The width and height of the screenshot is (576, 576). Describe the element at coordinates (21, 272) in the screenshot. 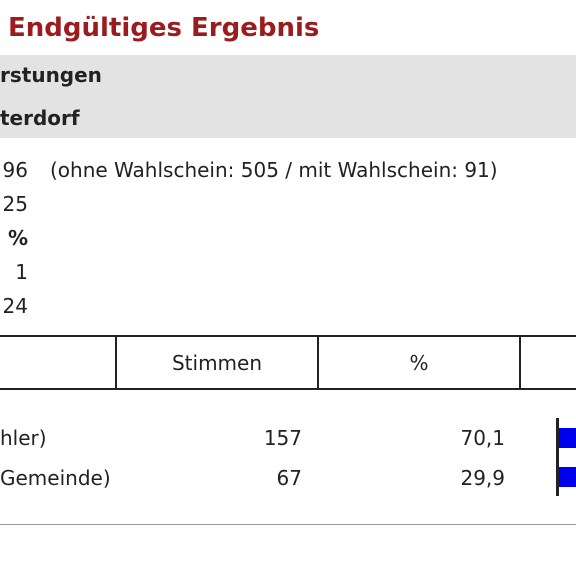

I see `stat-value: 1` at that location.